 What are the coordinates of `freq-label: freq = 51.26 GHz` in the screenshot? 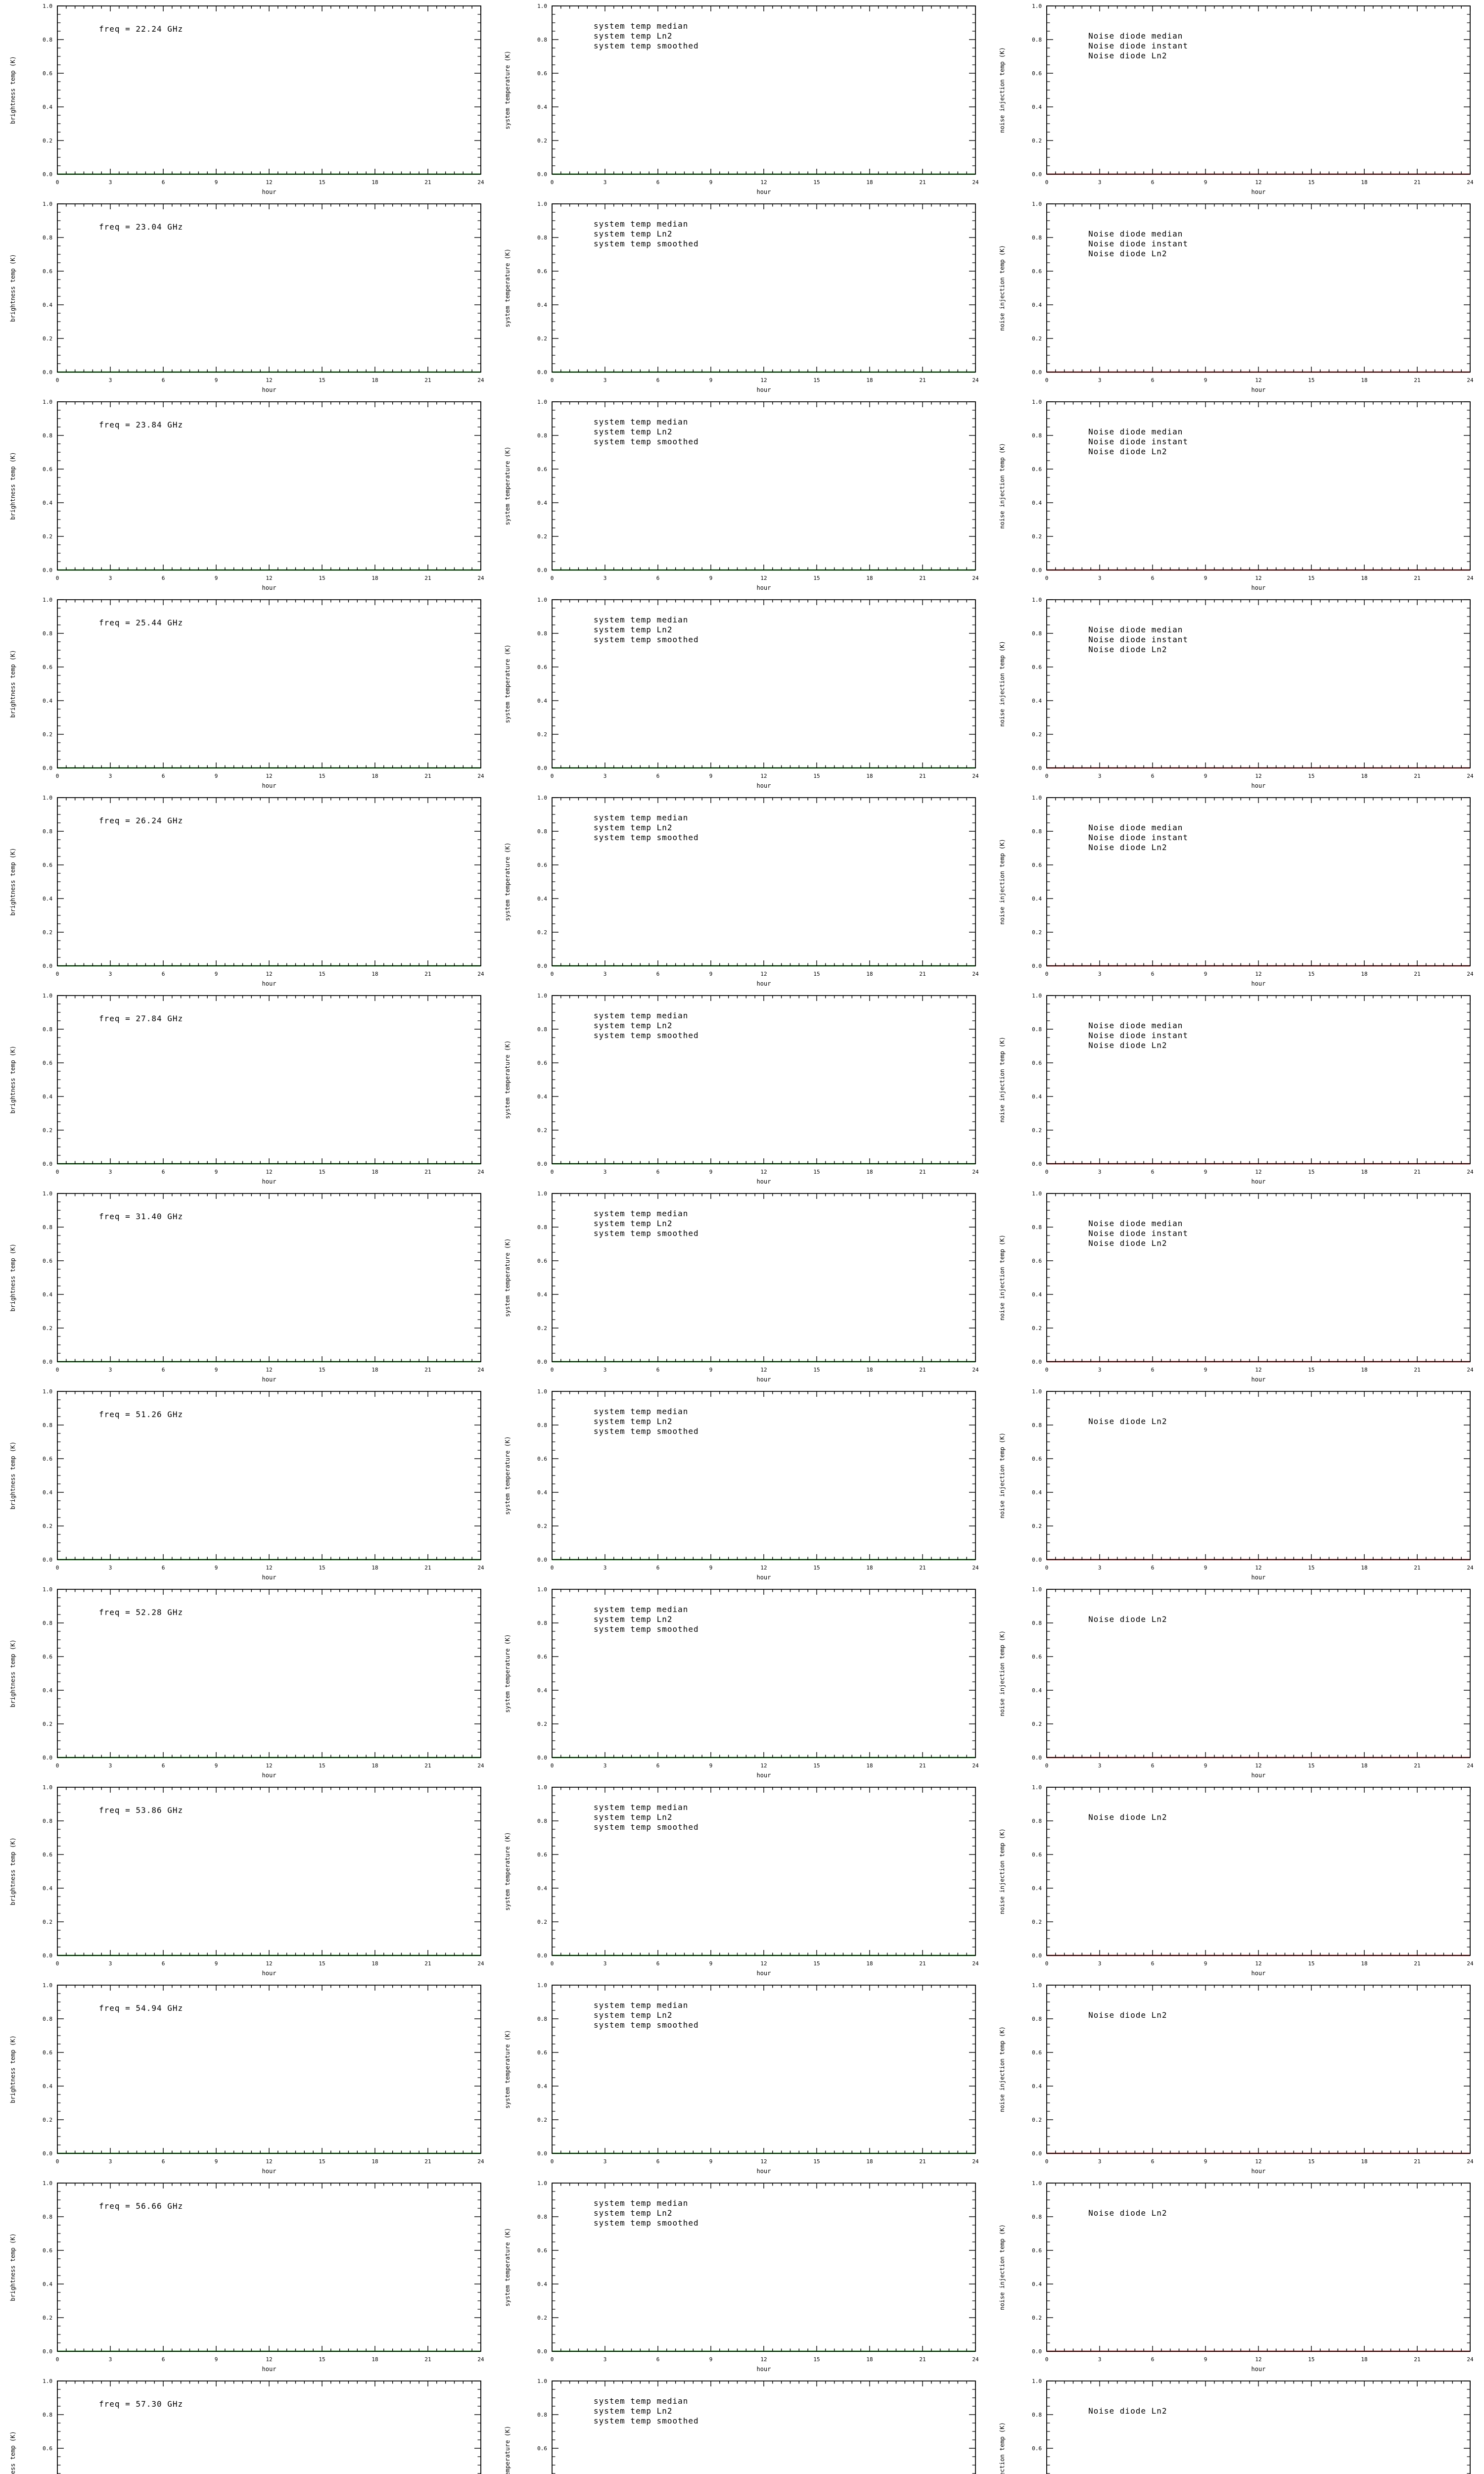 It's located at (141, 1415).